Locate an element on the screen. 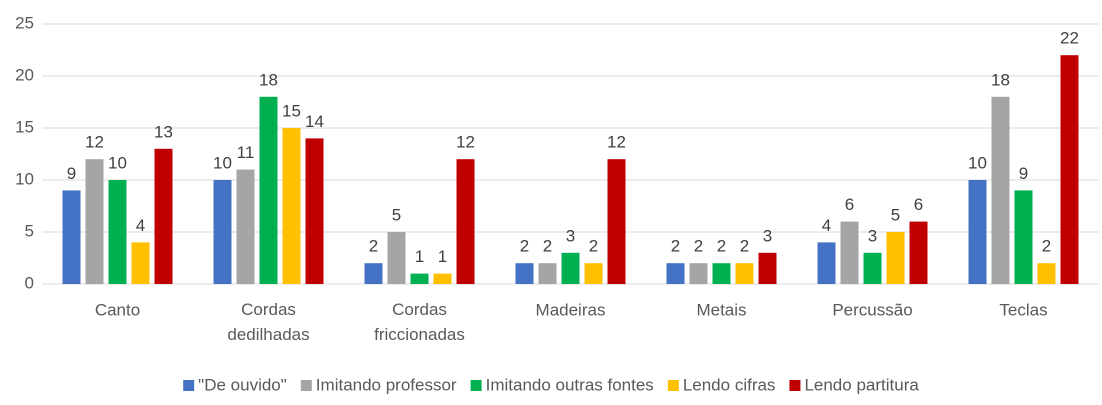  legend-item: Lendo cifras is located at coordinates (721, 384).